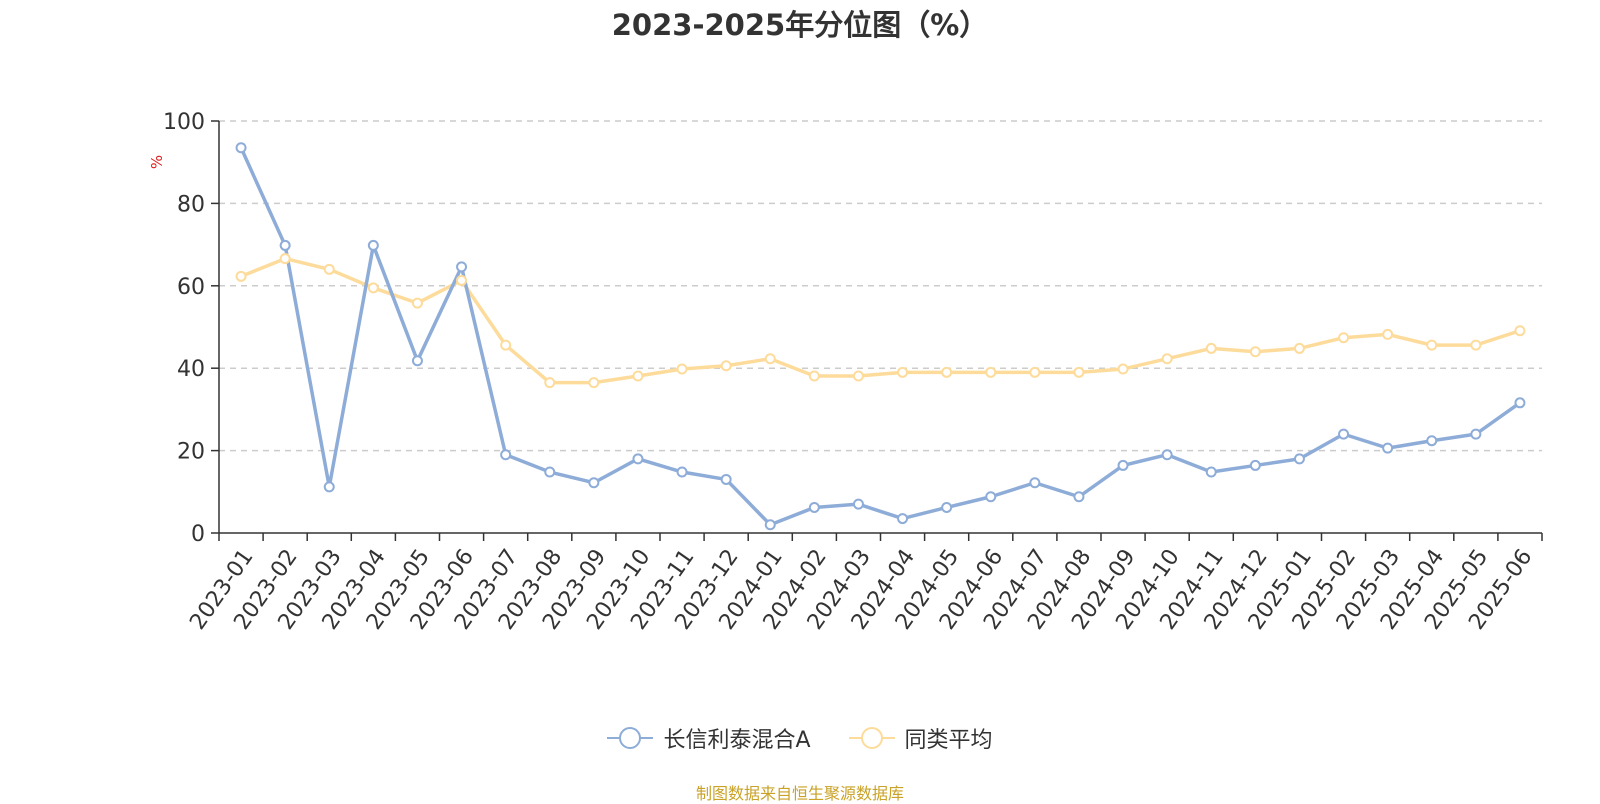  What do you see at coordinates (191, 452) in the screenshot?
I see `y-tick-label: 20` at bounding box center [191, 452].